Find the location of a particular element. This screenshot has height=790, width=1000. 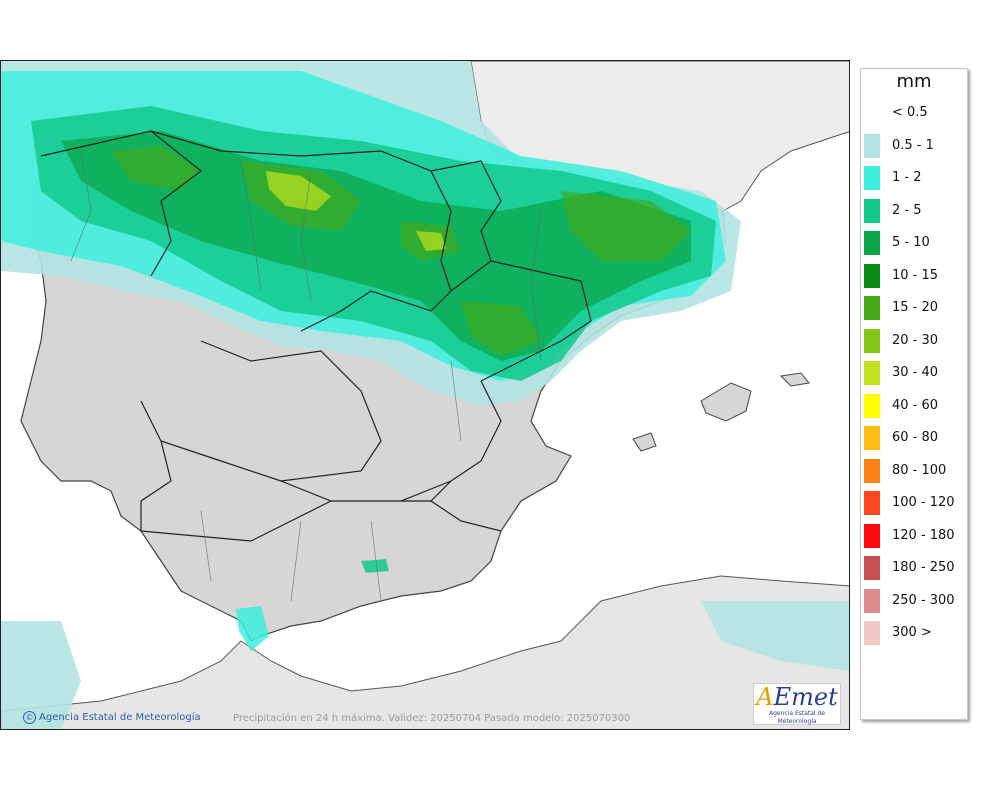

legend-label: 20 - 30 is located at coordinates (915, 340).